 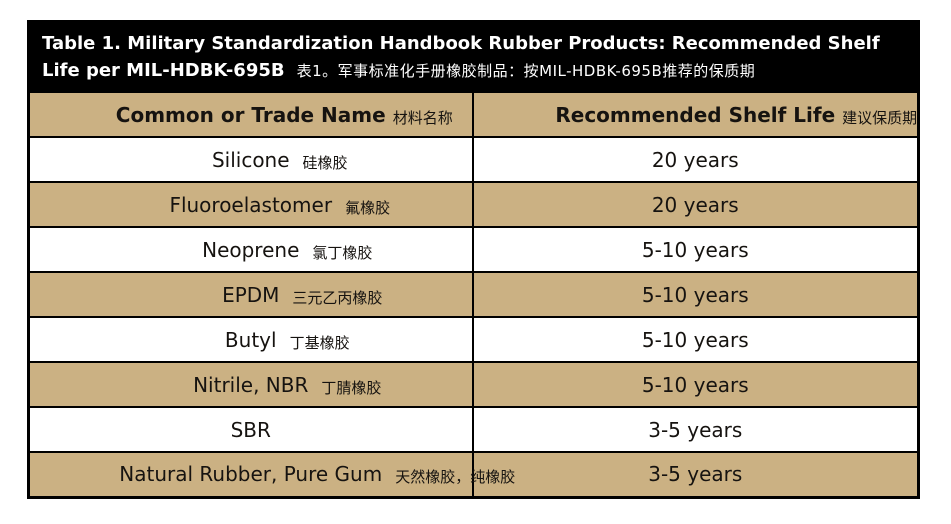 I want to click on material-name-cell: Silicone 硅橡胶, so click(x=250, y=159).